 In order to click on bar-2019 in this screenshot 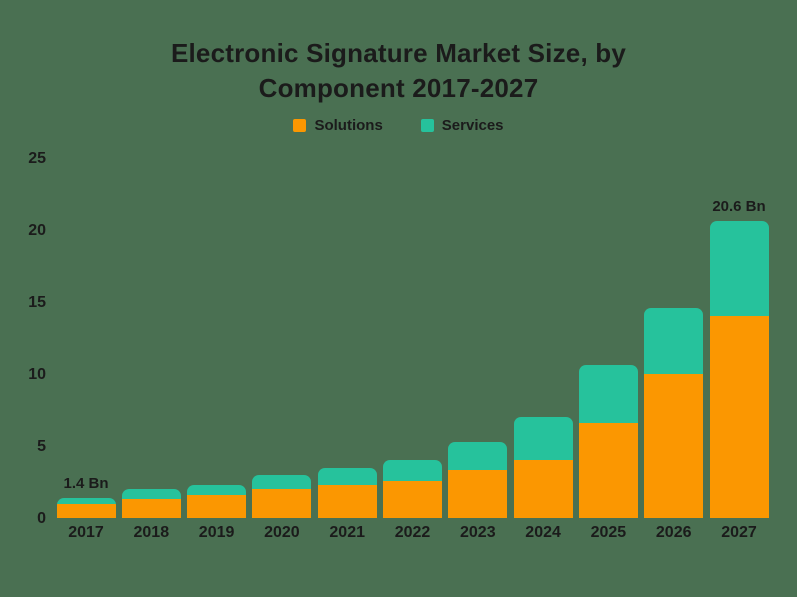, I will do `click(217, 501)`.